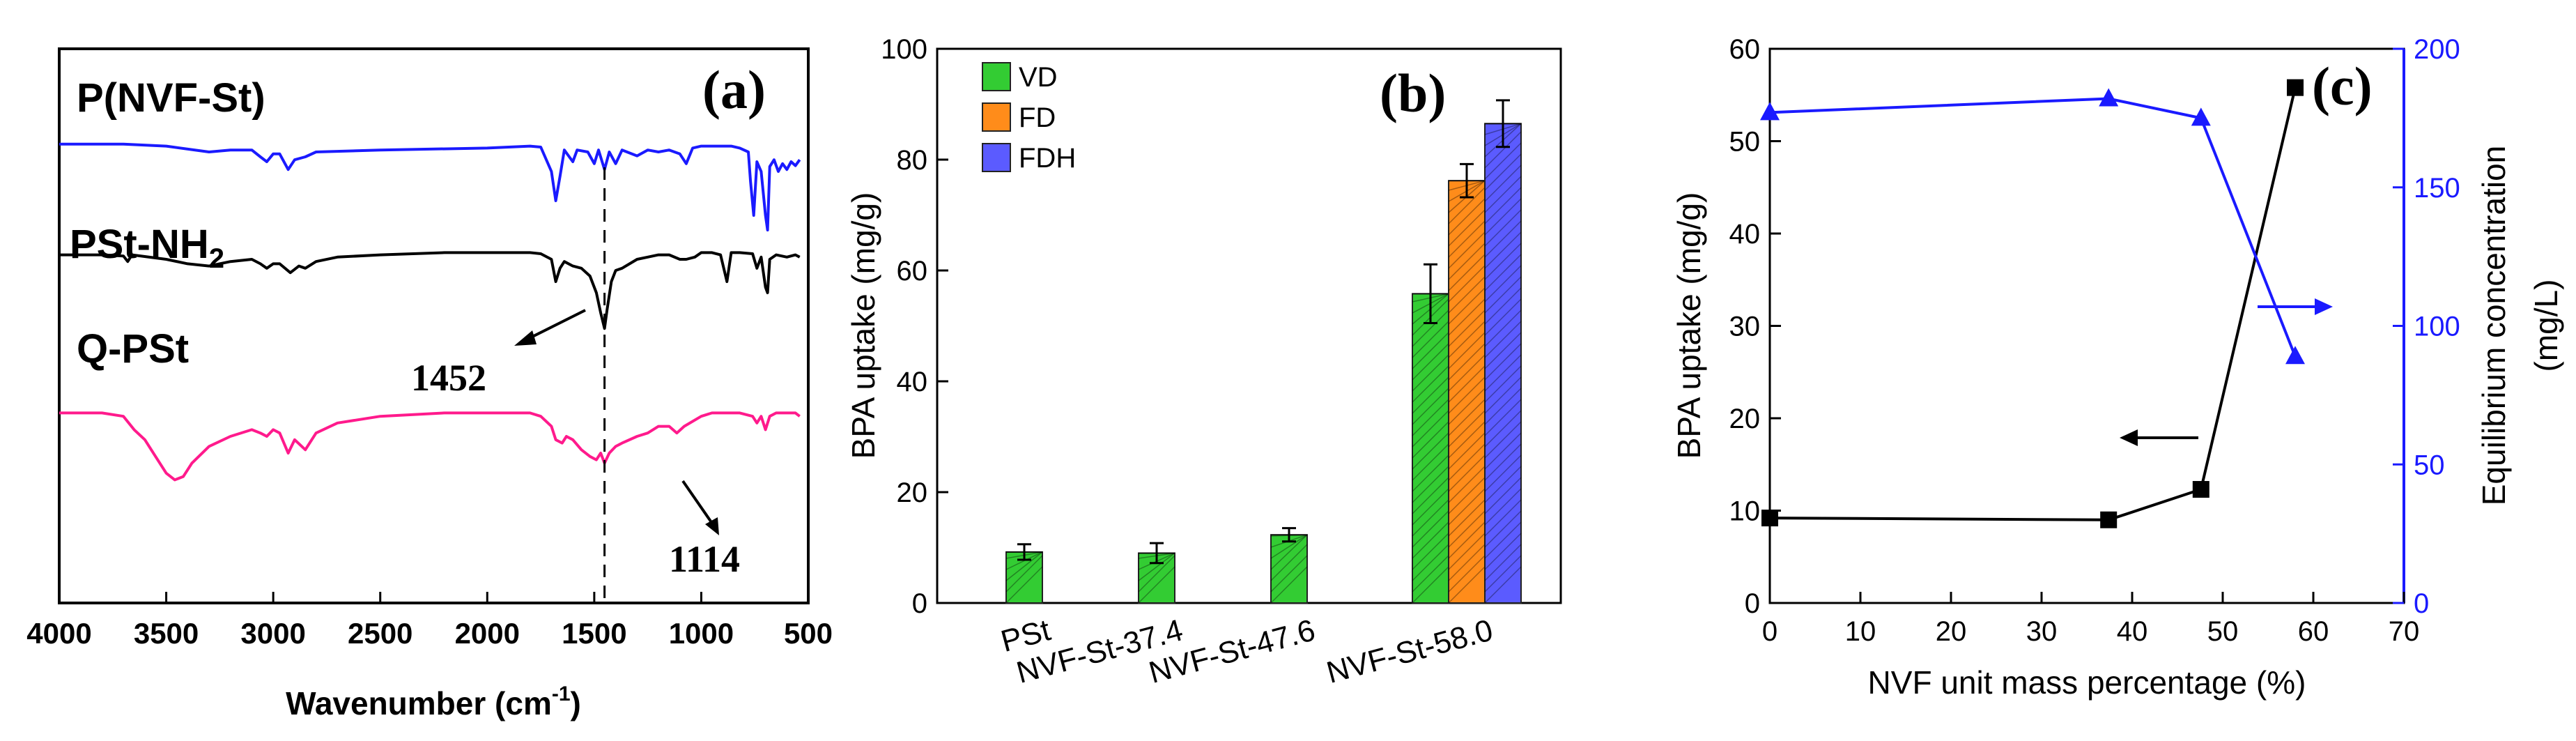  What do you see at coordinates (1745, 327) in the screenshot?
I see `y-tick-label-c: 30` at bounding box center [1745, 327].